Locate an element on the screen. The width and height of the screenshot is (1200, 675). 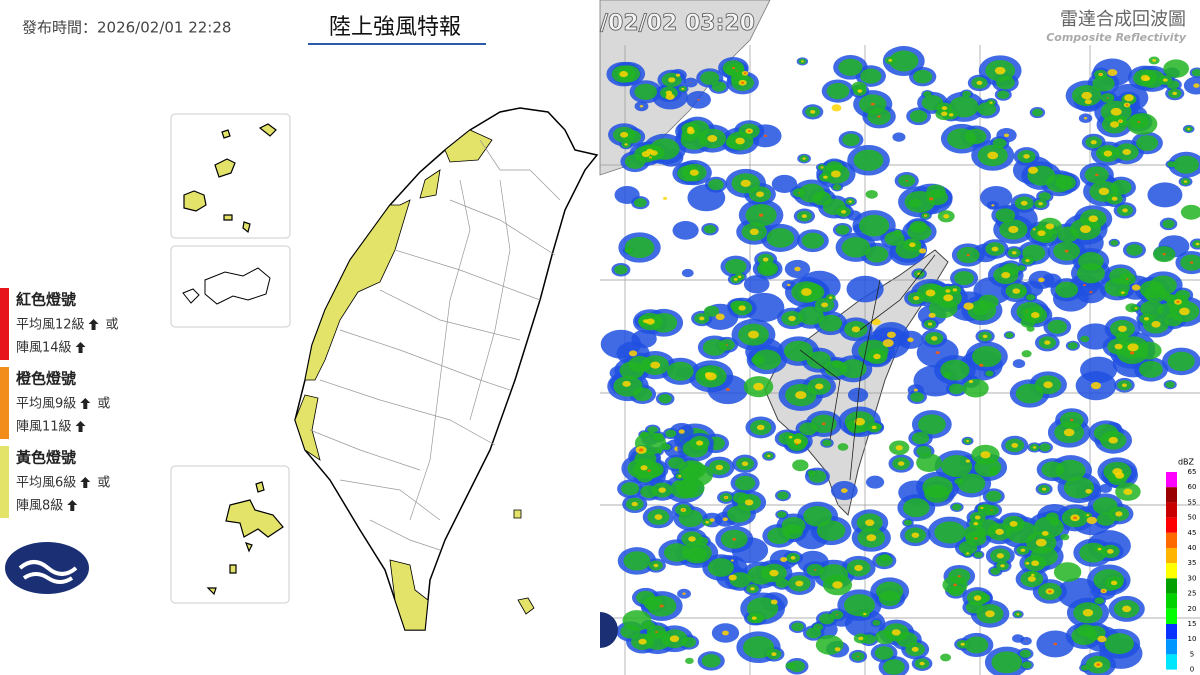
warning-coast is located at coordinates (414, 380).